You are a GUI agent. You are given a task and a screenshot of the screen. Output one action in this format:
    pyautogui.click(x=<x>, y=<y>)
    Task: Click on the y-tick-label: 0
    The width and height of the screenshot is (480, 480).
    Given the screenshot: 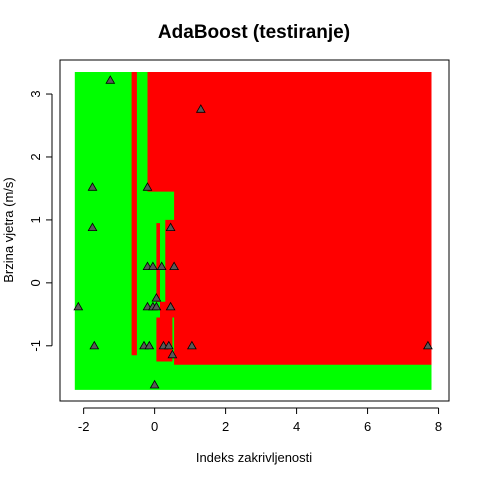 What is the action you would take?
    pyautogui.click(x=35, y=282)
    